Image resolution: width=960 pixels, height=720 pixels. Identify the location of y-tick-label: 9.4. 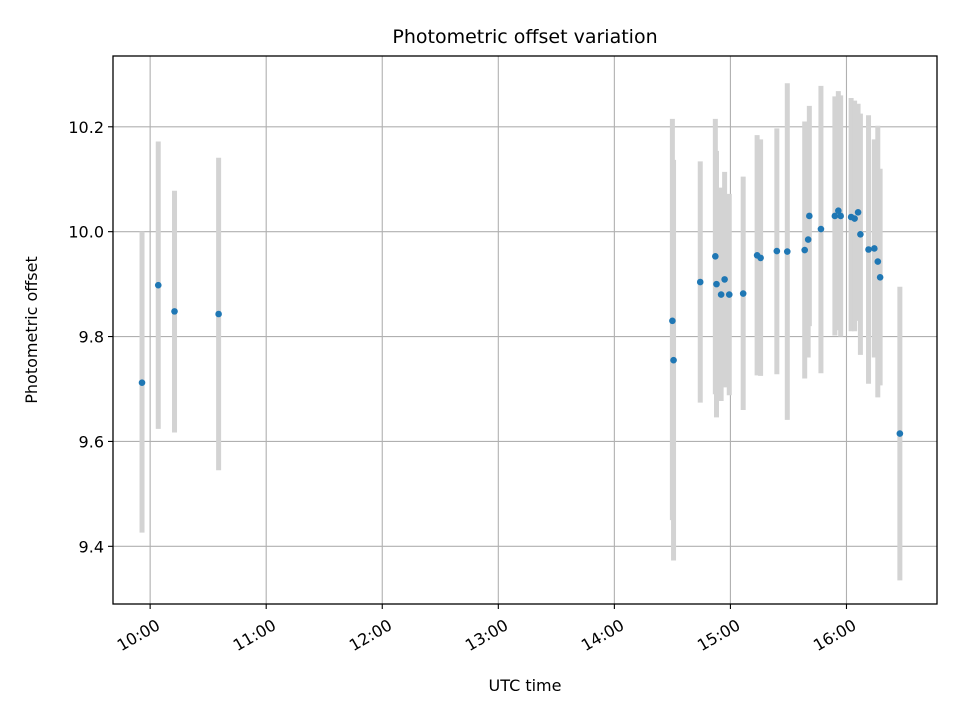
(91, 546).